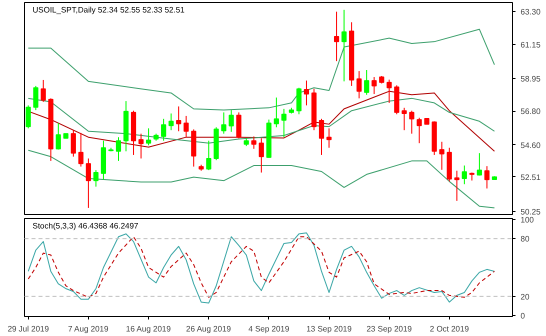 The width and height of the screenshot is (546, 336). I want to click on x-tick-label: 2 Oct 2019, so click(450, 329).